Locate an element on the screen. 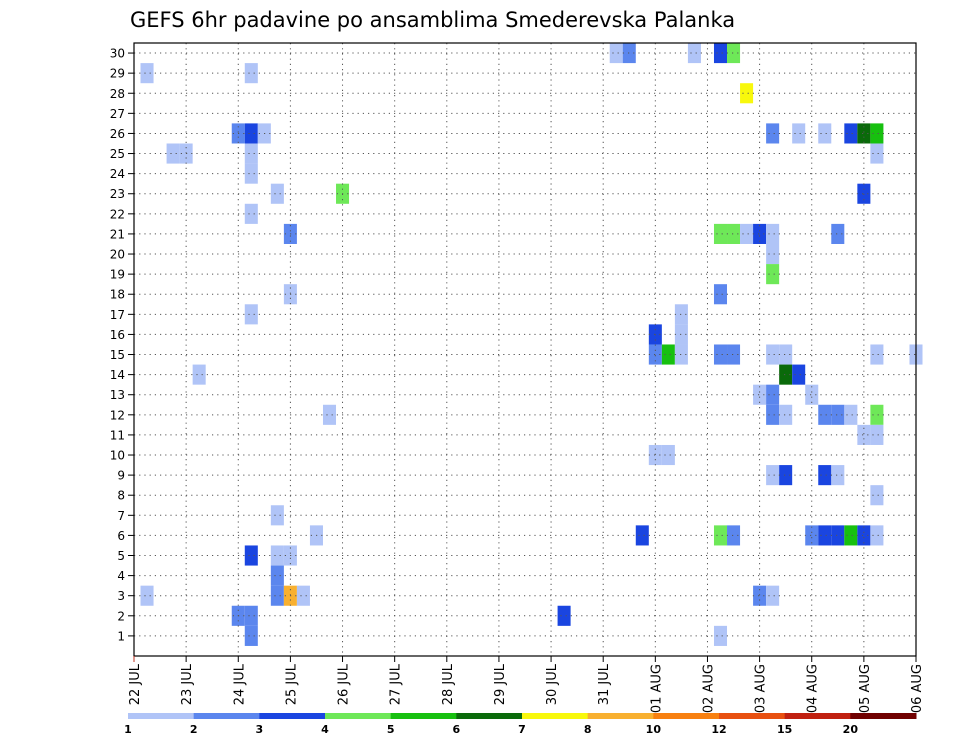  y-tick-label: 23 is located at coordinates (117, 194).